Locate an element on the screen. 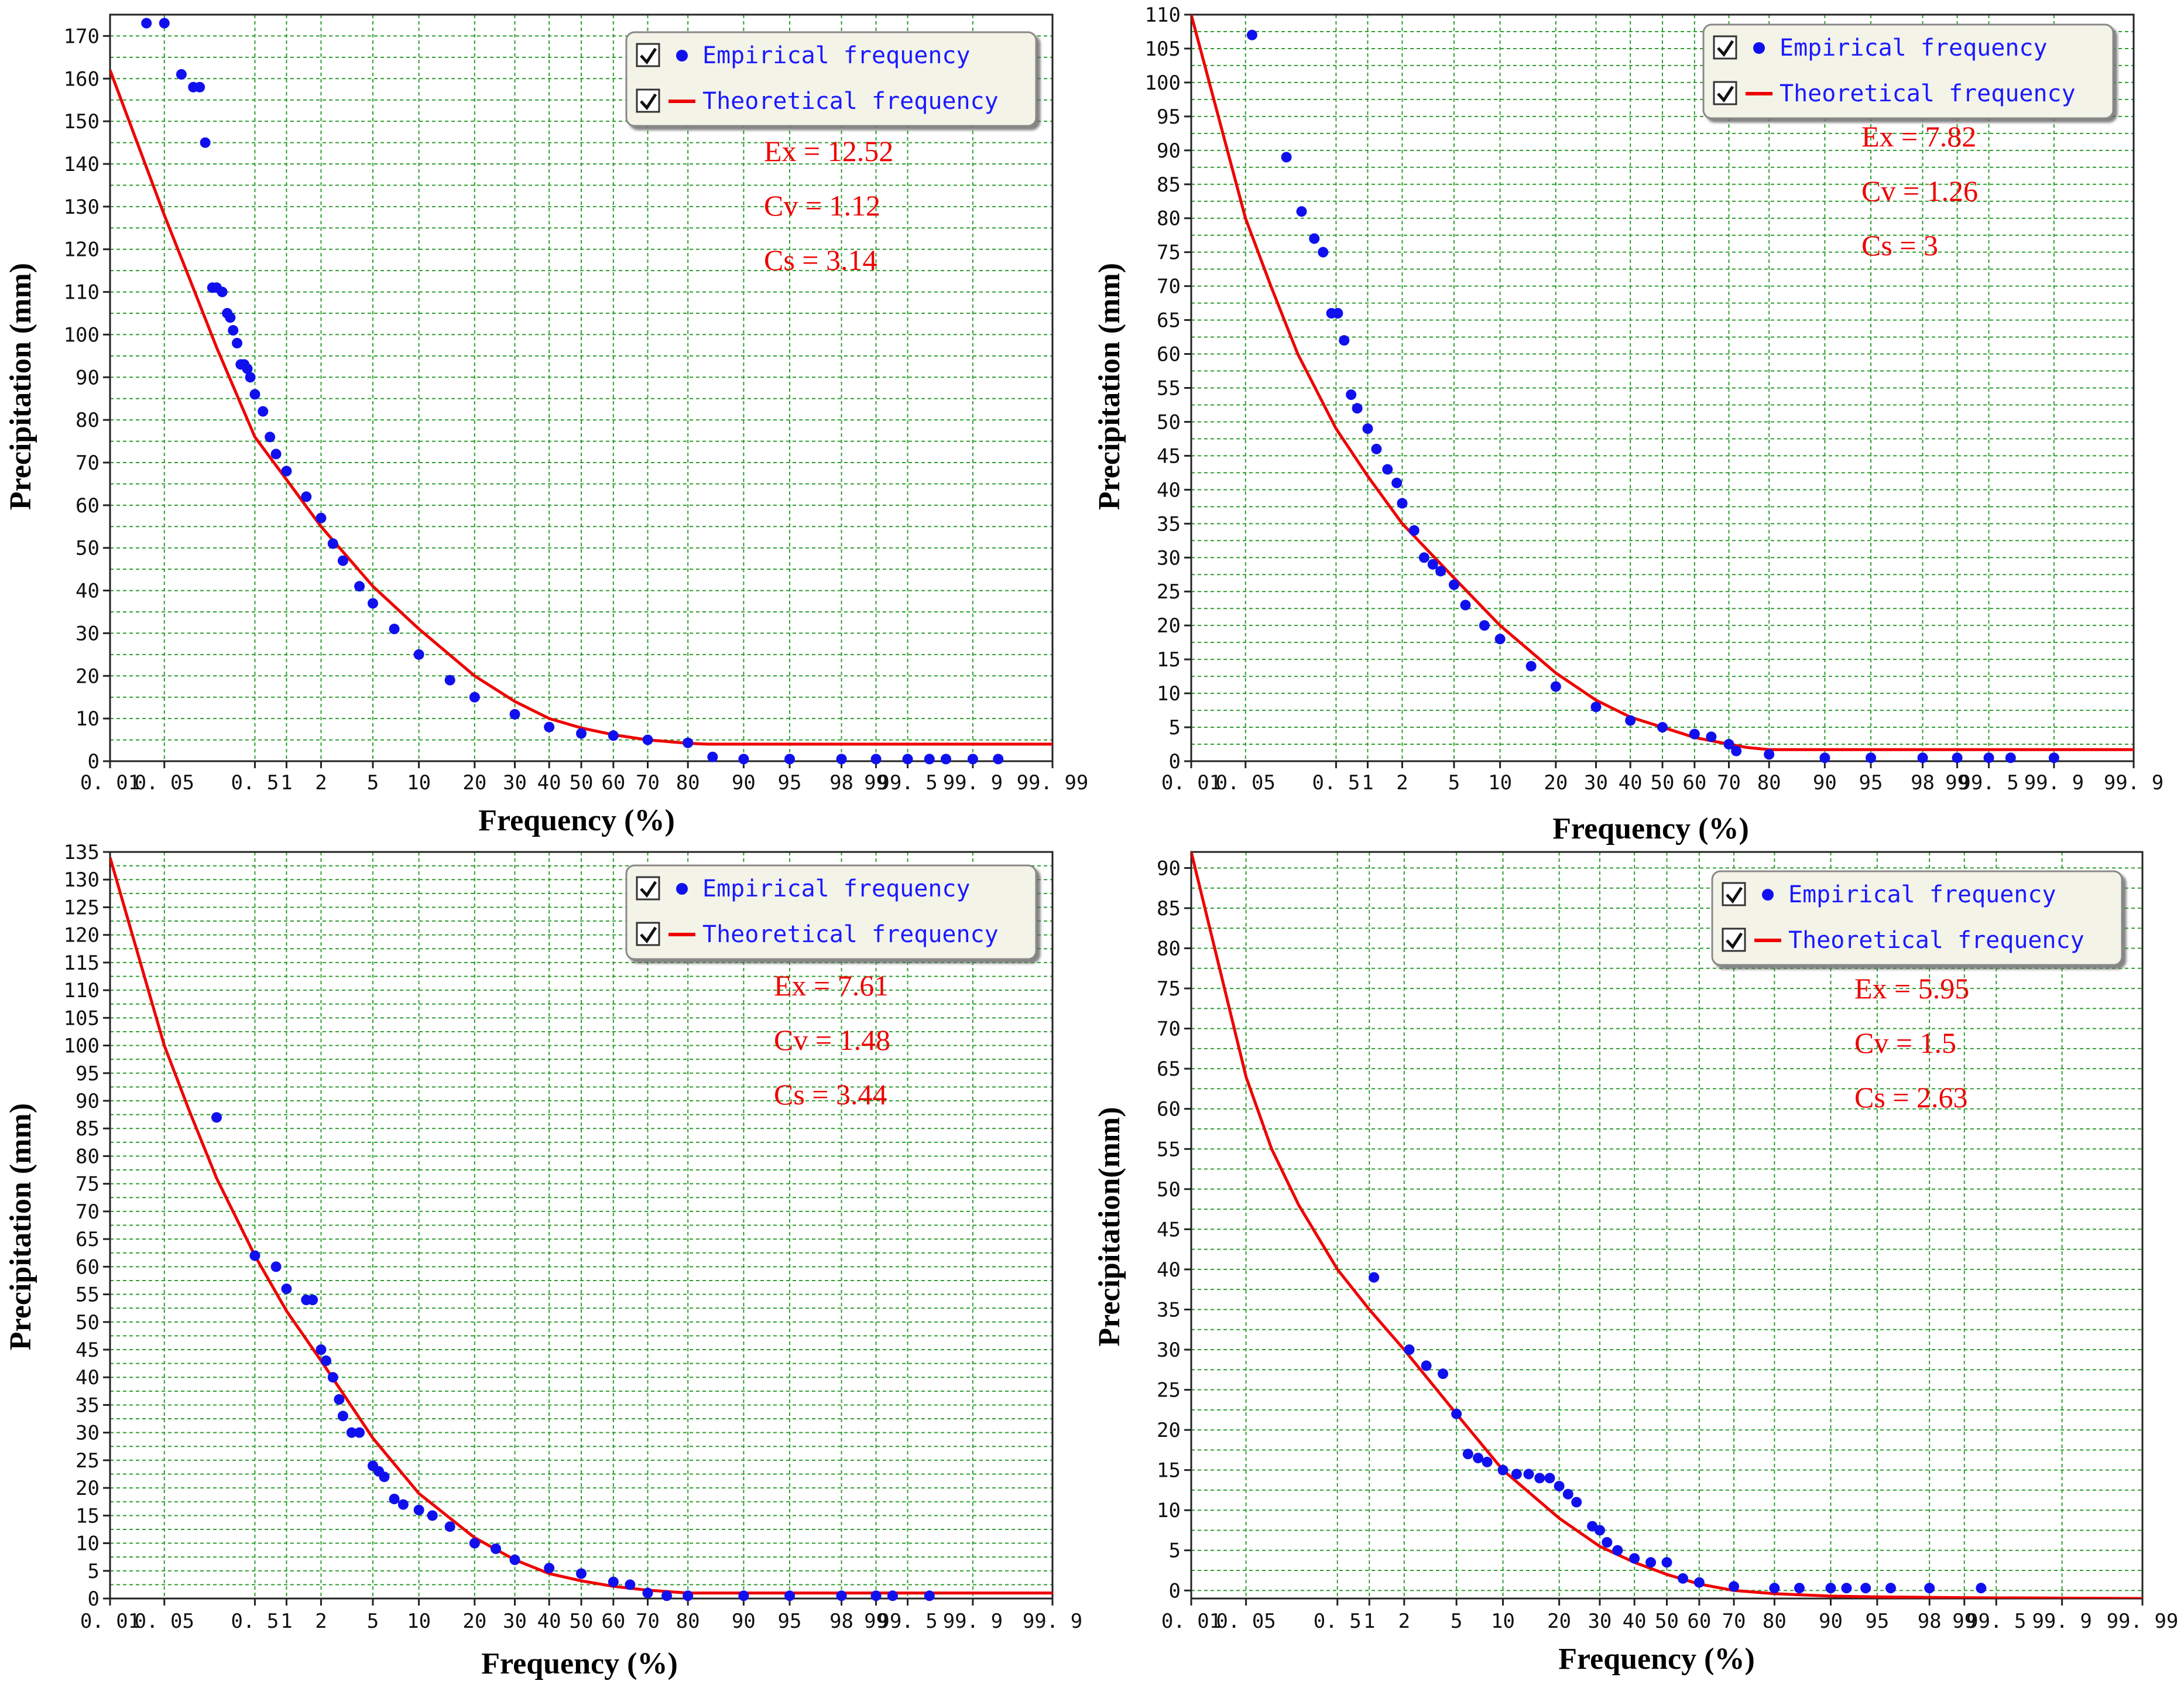 The width and height of the screenshot is (2184, 1684). legend-box is located at coordinates (831, 912).